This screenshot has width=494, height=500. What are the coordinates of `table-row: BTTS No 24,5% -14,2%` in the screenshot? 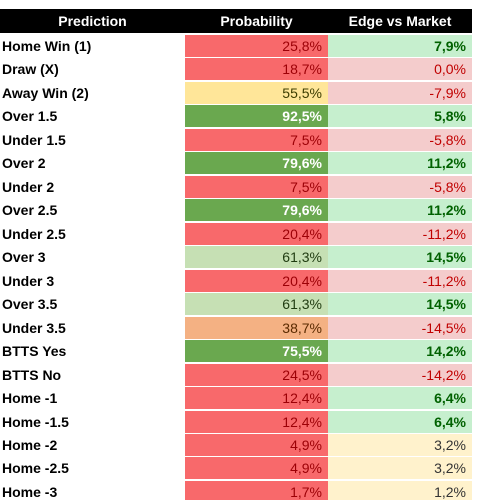 It's located at (236, 375).